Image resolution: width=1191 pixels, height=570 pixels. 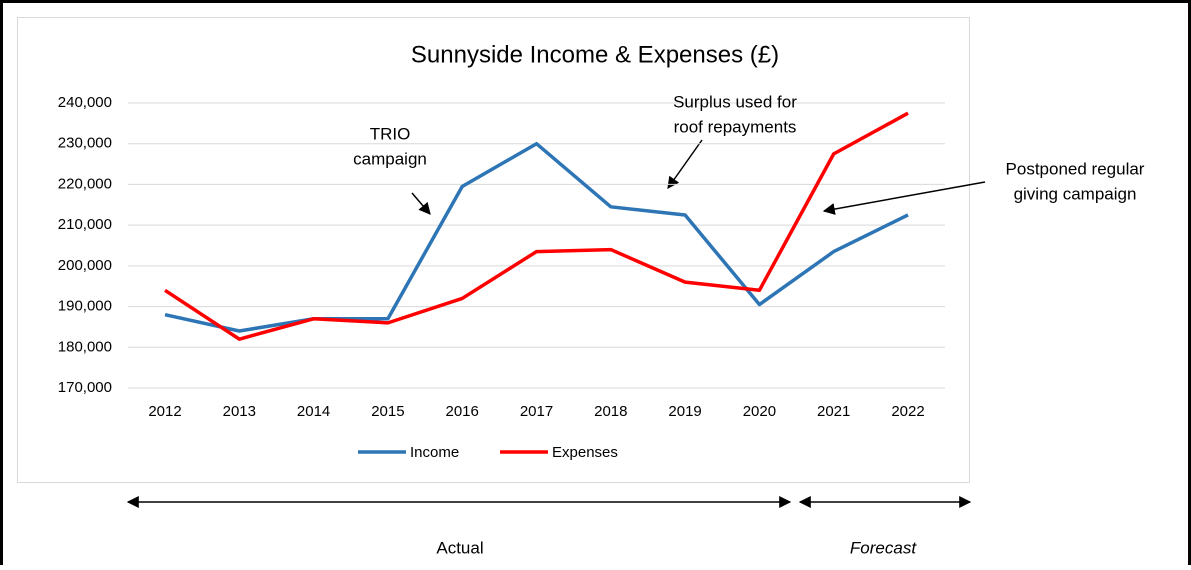 What do you see at coordinates (610, 411) in the screenshot?
I see `x-tick-label: 2018` at bounding box center [610, 411].